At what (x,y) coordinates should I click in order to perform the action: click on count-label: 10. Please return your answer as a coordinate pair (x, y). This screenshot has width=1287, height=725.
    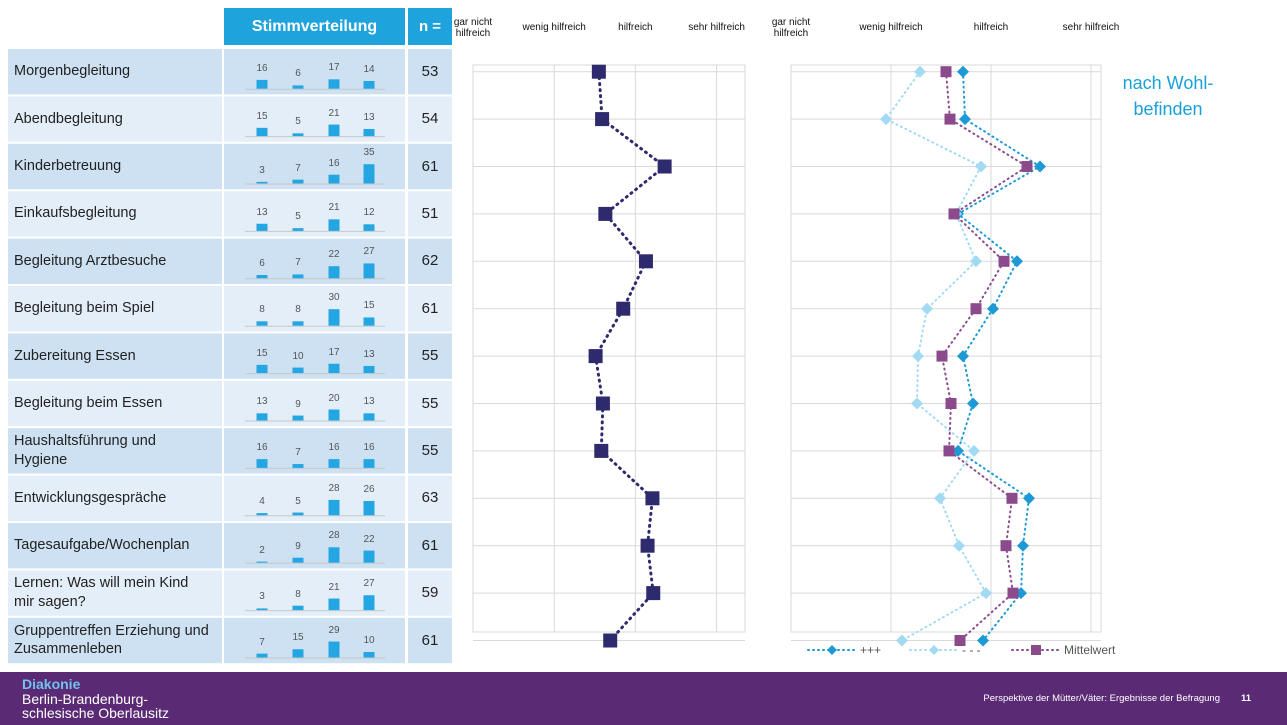
    Looking at the image, I should click on (298, 356).